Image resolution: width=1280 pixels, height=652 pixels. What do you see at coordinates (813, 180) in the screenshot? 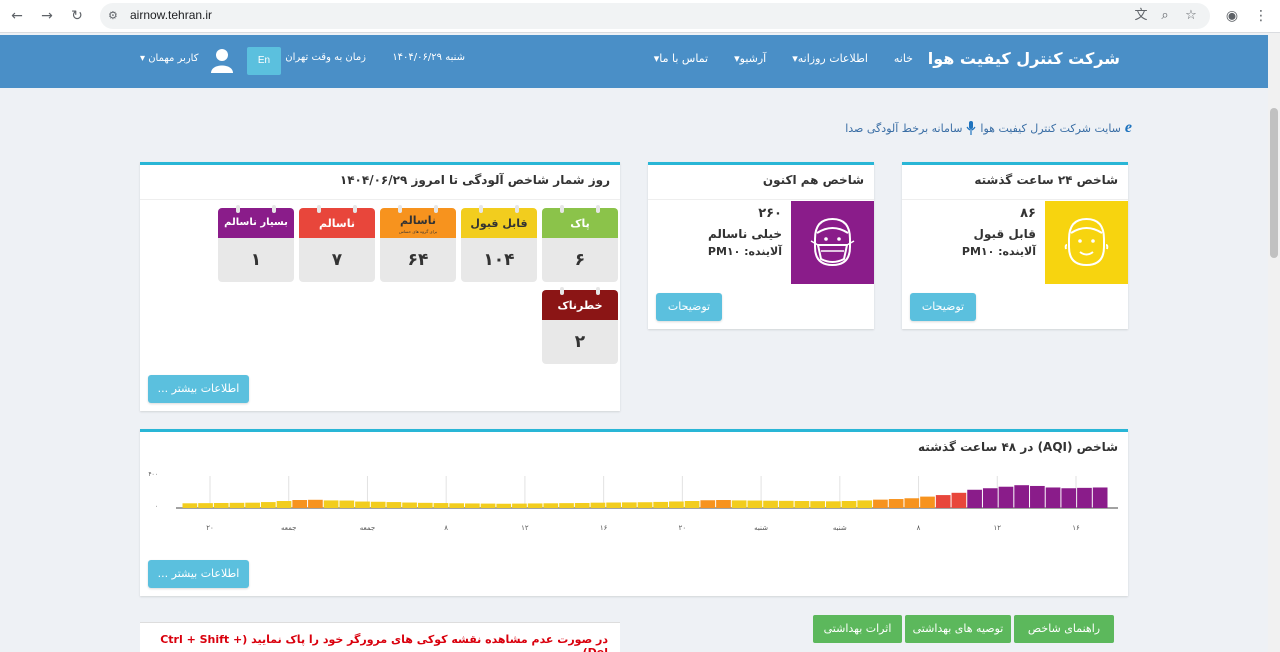
I see `index-now-title: شاخص هم اکنون` at bounding box center [813, 180].